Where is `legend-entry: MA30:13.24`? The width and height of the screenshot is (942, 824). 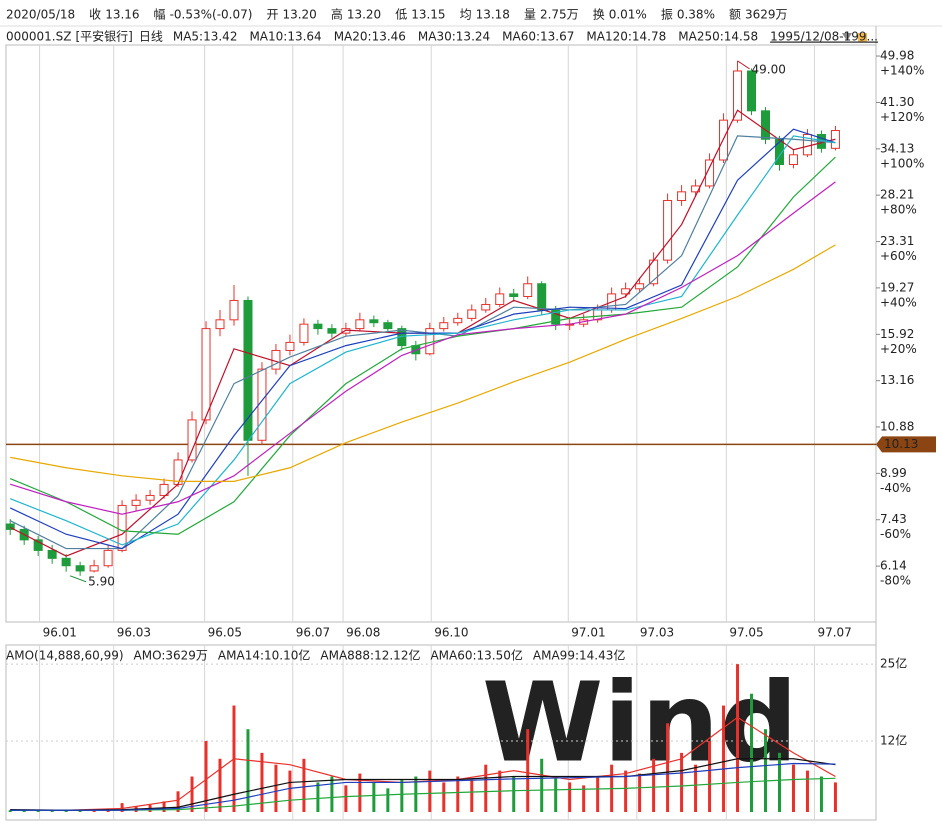
legend-entry: MA30:13.24 is located at coordinates (454, 37).